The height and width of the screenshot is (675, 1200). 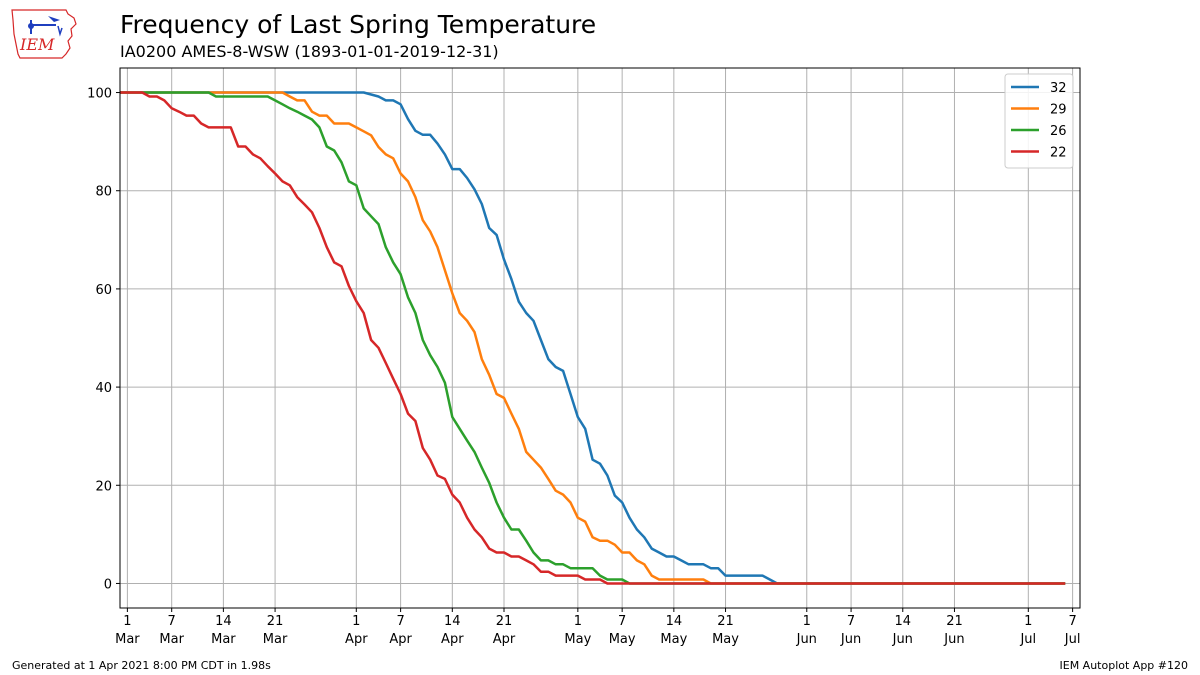 I want to click on anemometer-icon, so click(x=60, y=31).